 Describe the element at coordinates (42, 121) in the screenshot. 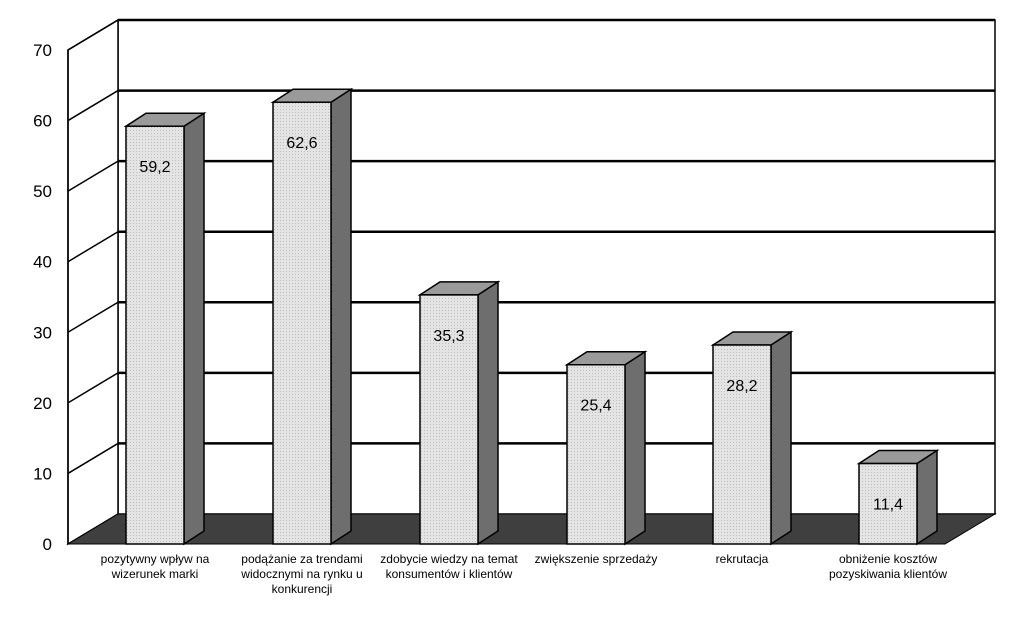

I see `y-tick-label: 60` at that location.